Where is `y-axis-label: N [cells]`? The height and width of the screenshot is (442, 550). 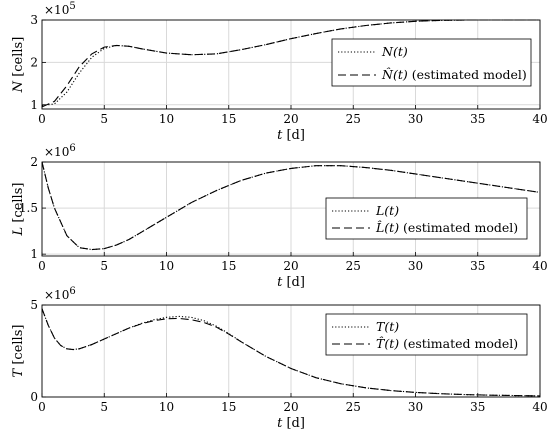 y-axis-label: N [cells] is located at coordinates (18, 65).